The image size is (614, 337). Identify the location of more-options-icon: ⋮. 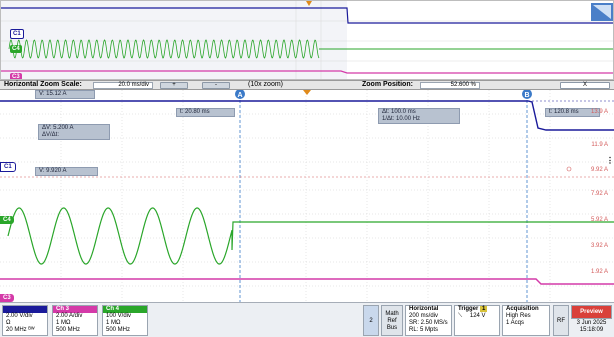
(610, 160).